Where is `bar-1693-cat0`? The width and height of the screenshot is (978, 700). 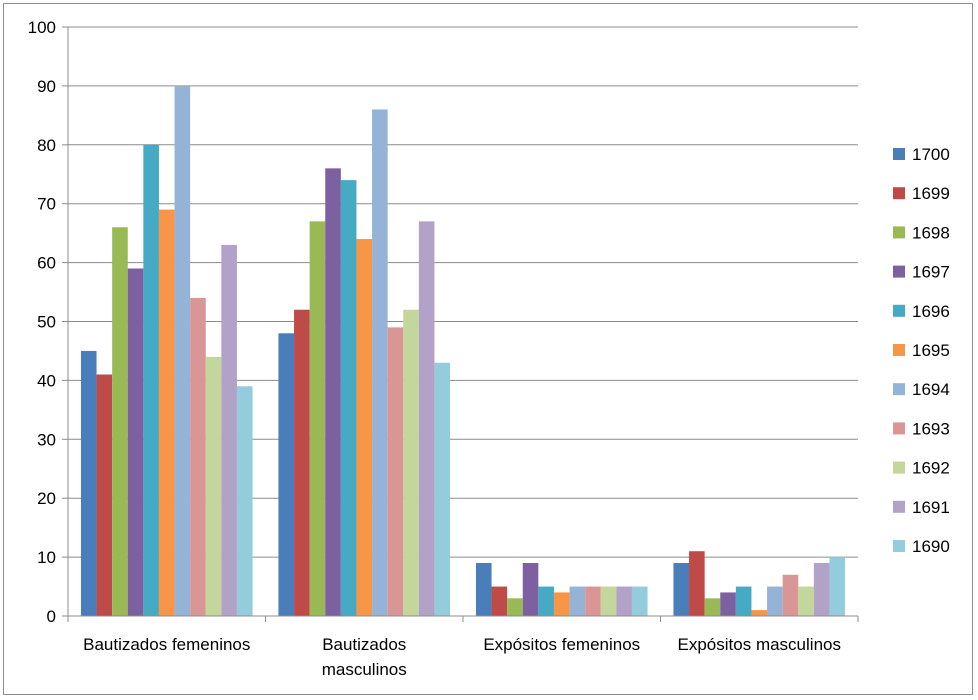 bar-1693-cat0 is located at coordinates (198, 456).